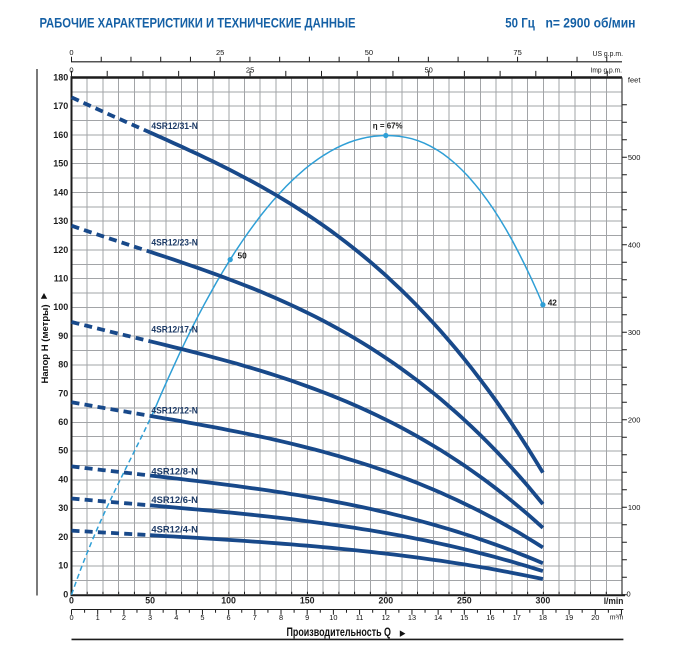 The width and height of the screenshot is (678, 671). I want to click on svg-text: 4SR12/4-N, so click(174, 528).